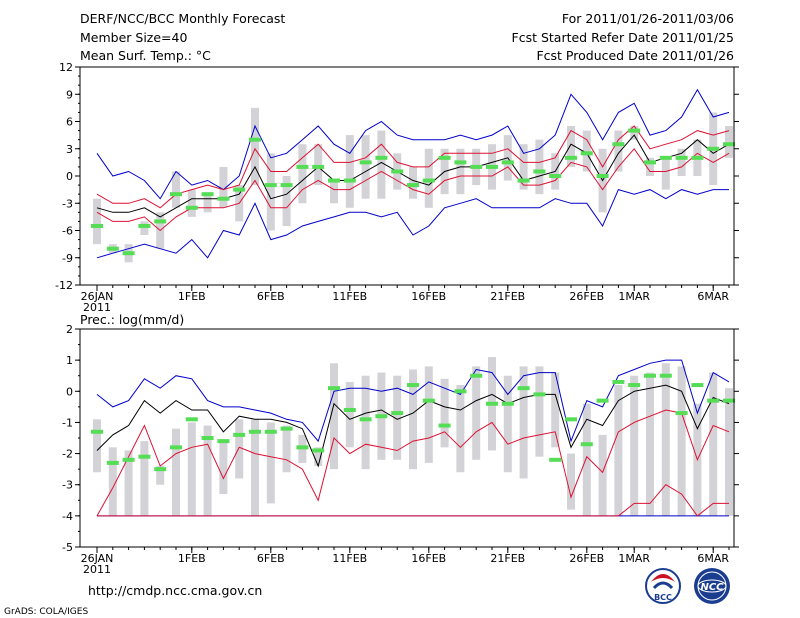 The width and height of the screenshot is (800, 618). Describe the element at coordinates (46, 612) in the screenshot. I see `grads-credit: GrADS: COLA/IGES` at that location.